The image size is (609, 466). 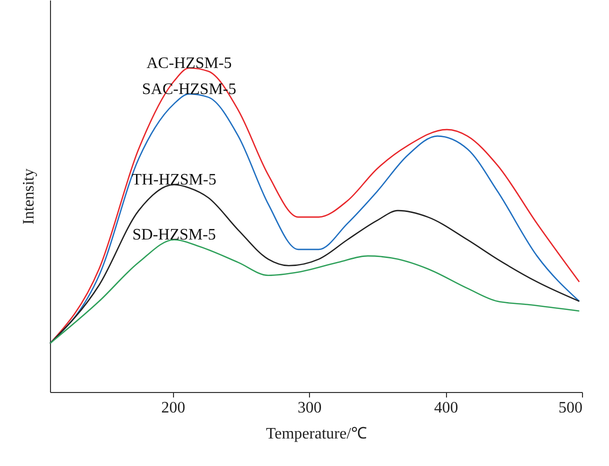 What do you see at coordinates (174, 235) in the screenshot?
I see `series-label: SD-HZSM-5` at bounding box center [174, 235].